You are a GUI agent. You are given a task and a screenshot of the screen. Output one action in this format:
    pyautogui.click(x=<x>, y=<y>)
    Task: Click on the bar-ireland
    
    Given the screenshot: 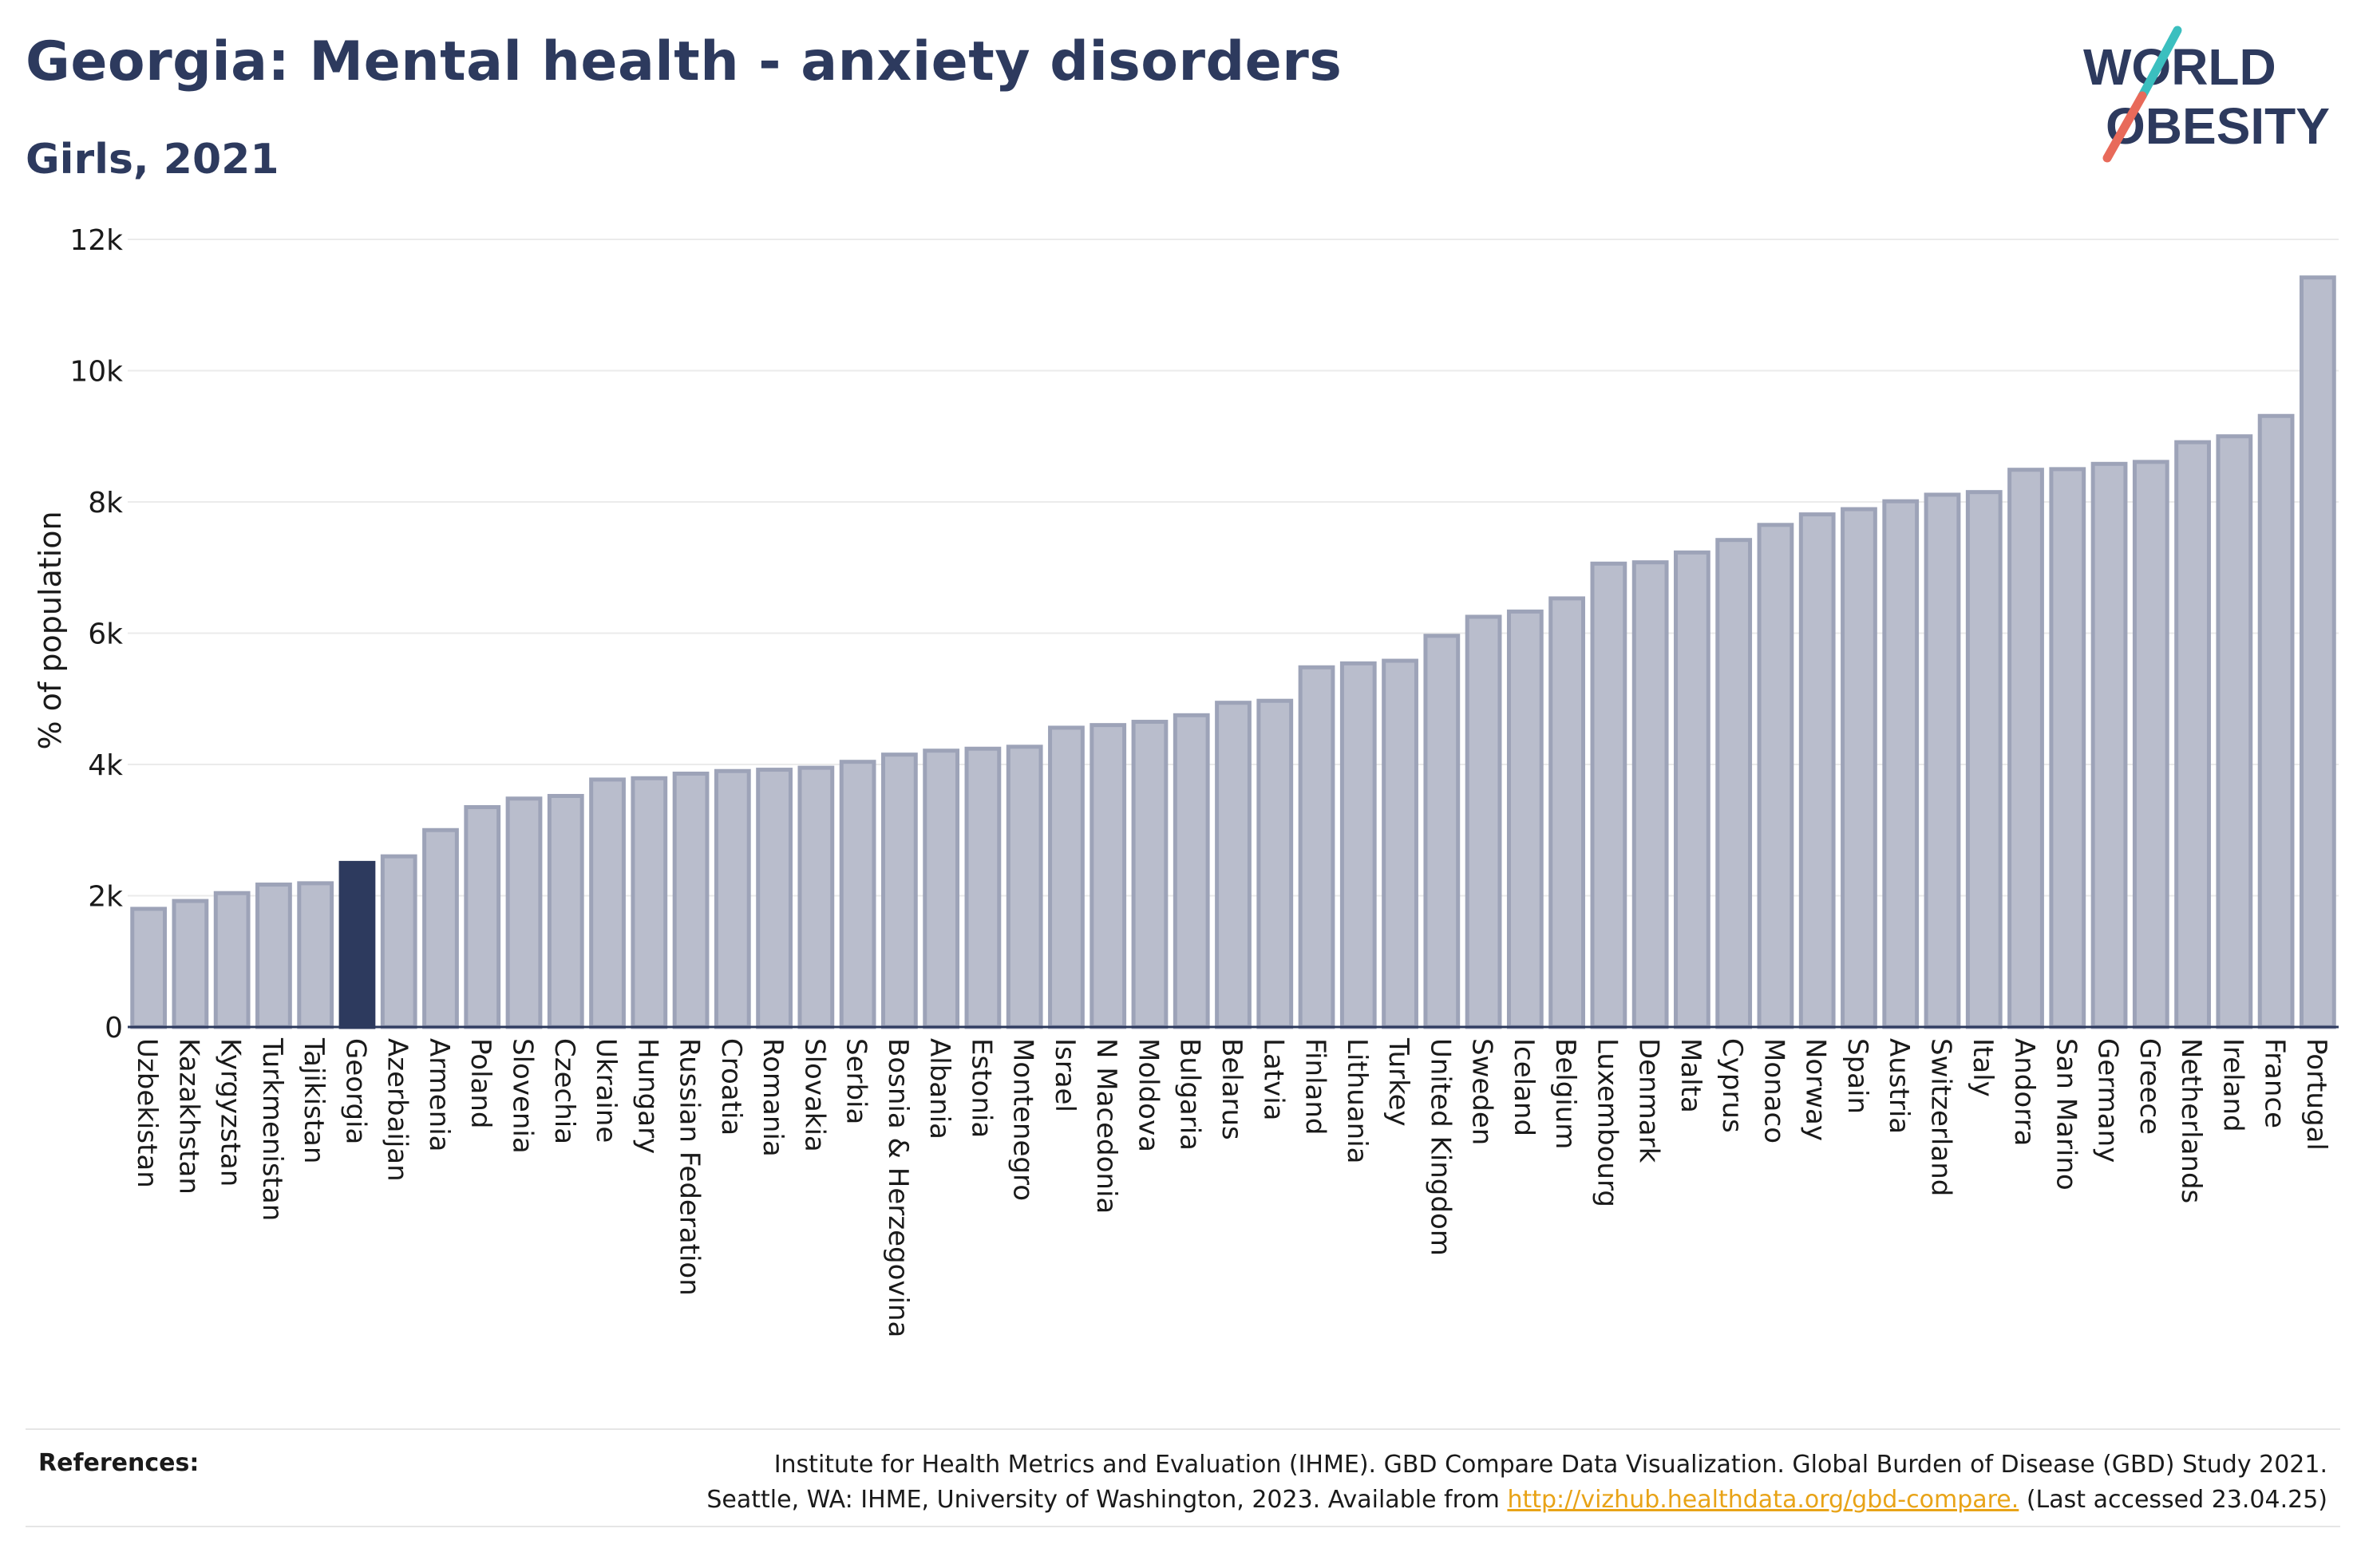 What is the action you would take?
    pyautogui.click(x=2234, y=731)
    